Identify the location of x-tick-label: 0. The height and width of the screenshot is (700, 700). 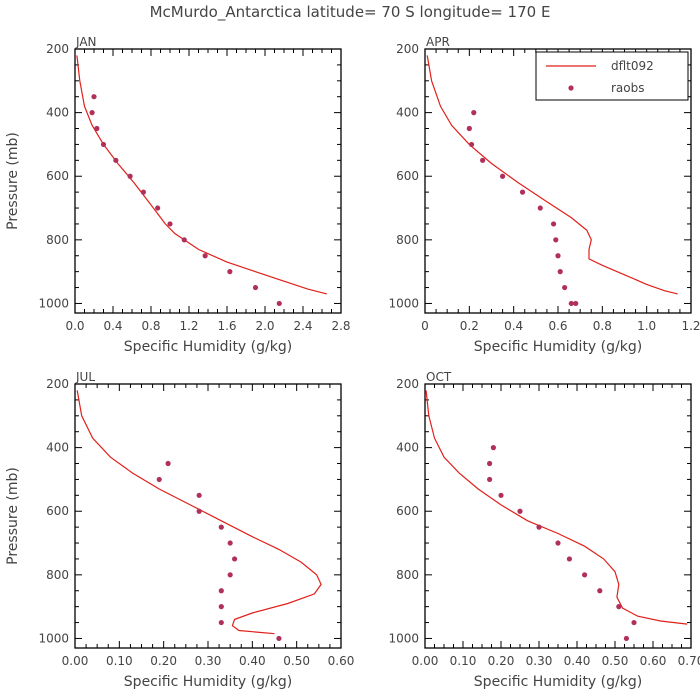
(425, 326).